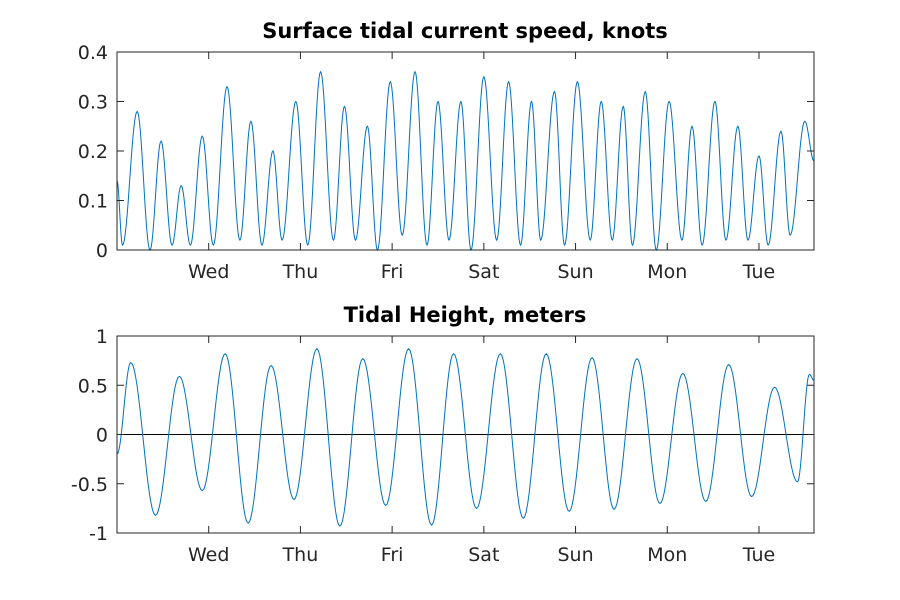  Describe the element at coordinates (93, 103) in the screenshot. I see `current-speed-y-tick-label: 0.3` at that location.